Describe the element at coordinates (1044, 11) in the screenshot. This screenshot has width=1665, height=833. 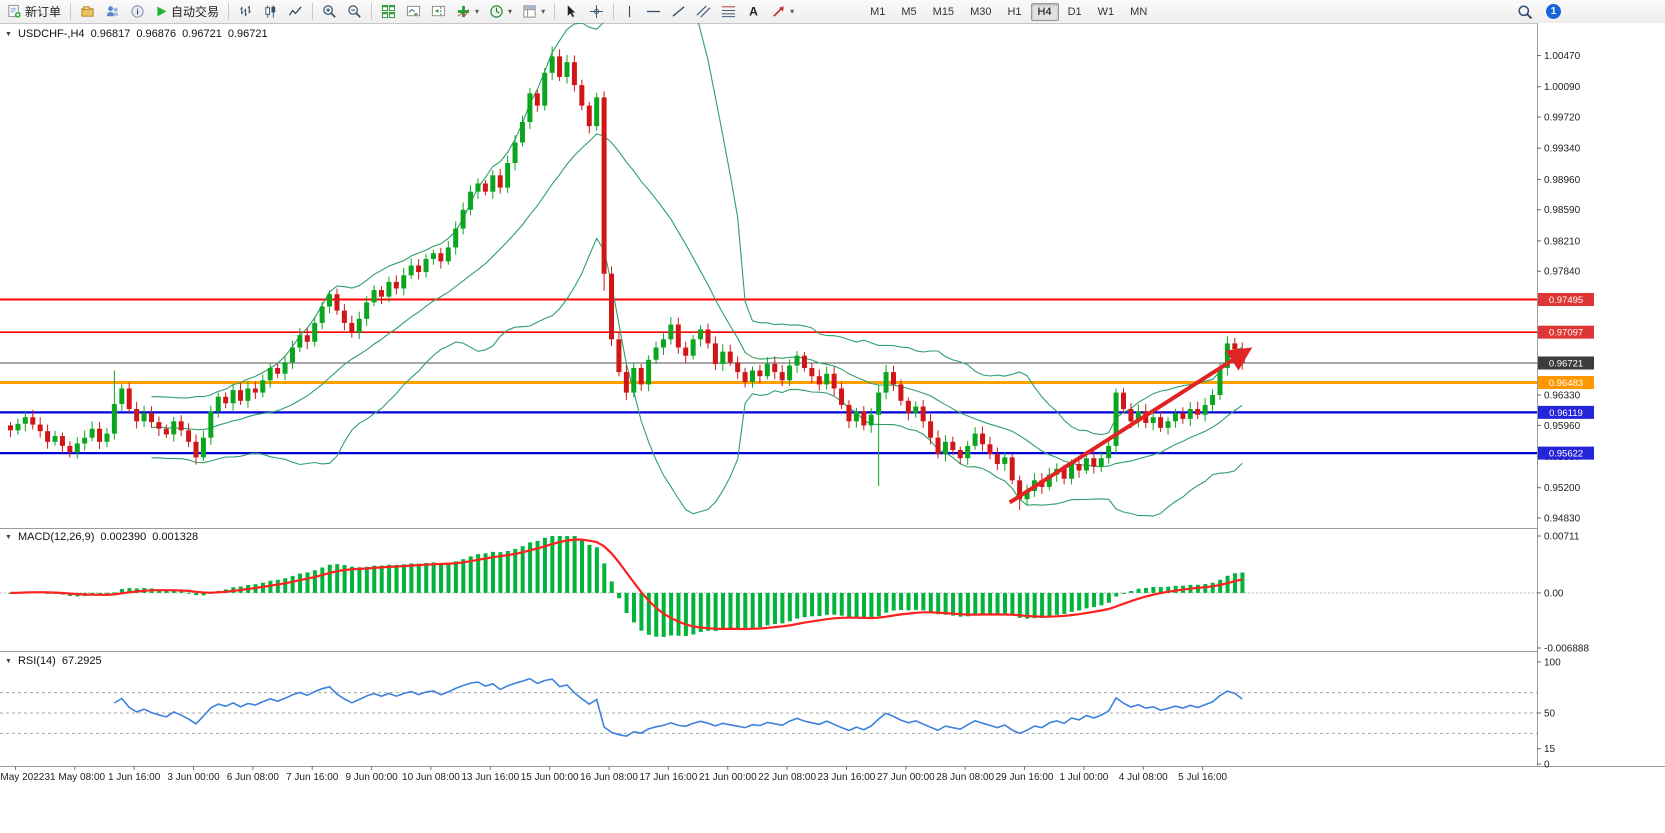
I see `timeframe-h4: H4` at that location.